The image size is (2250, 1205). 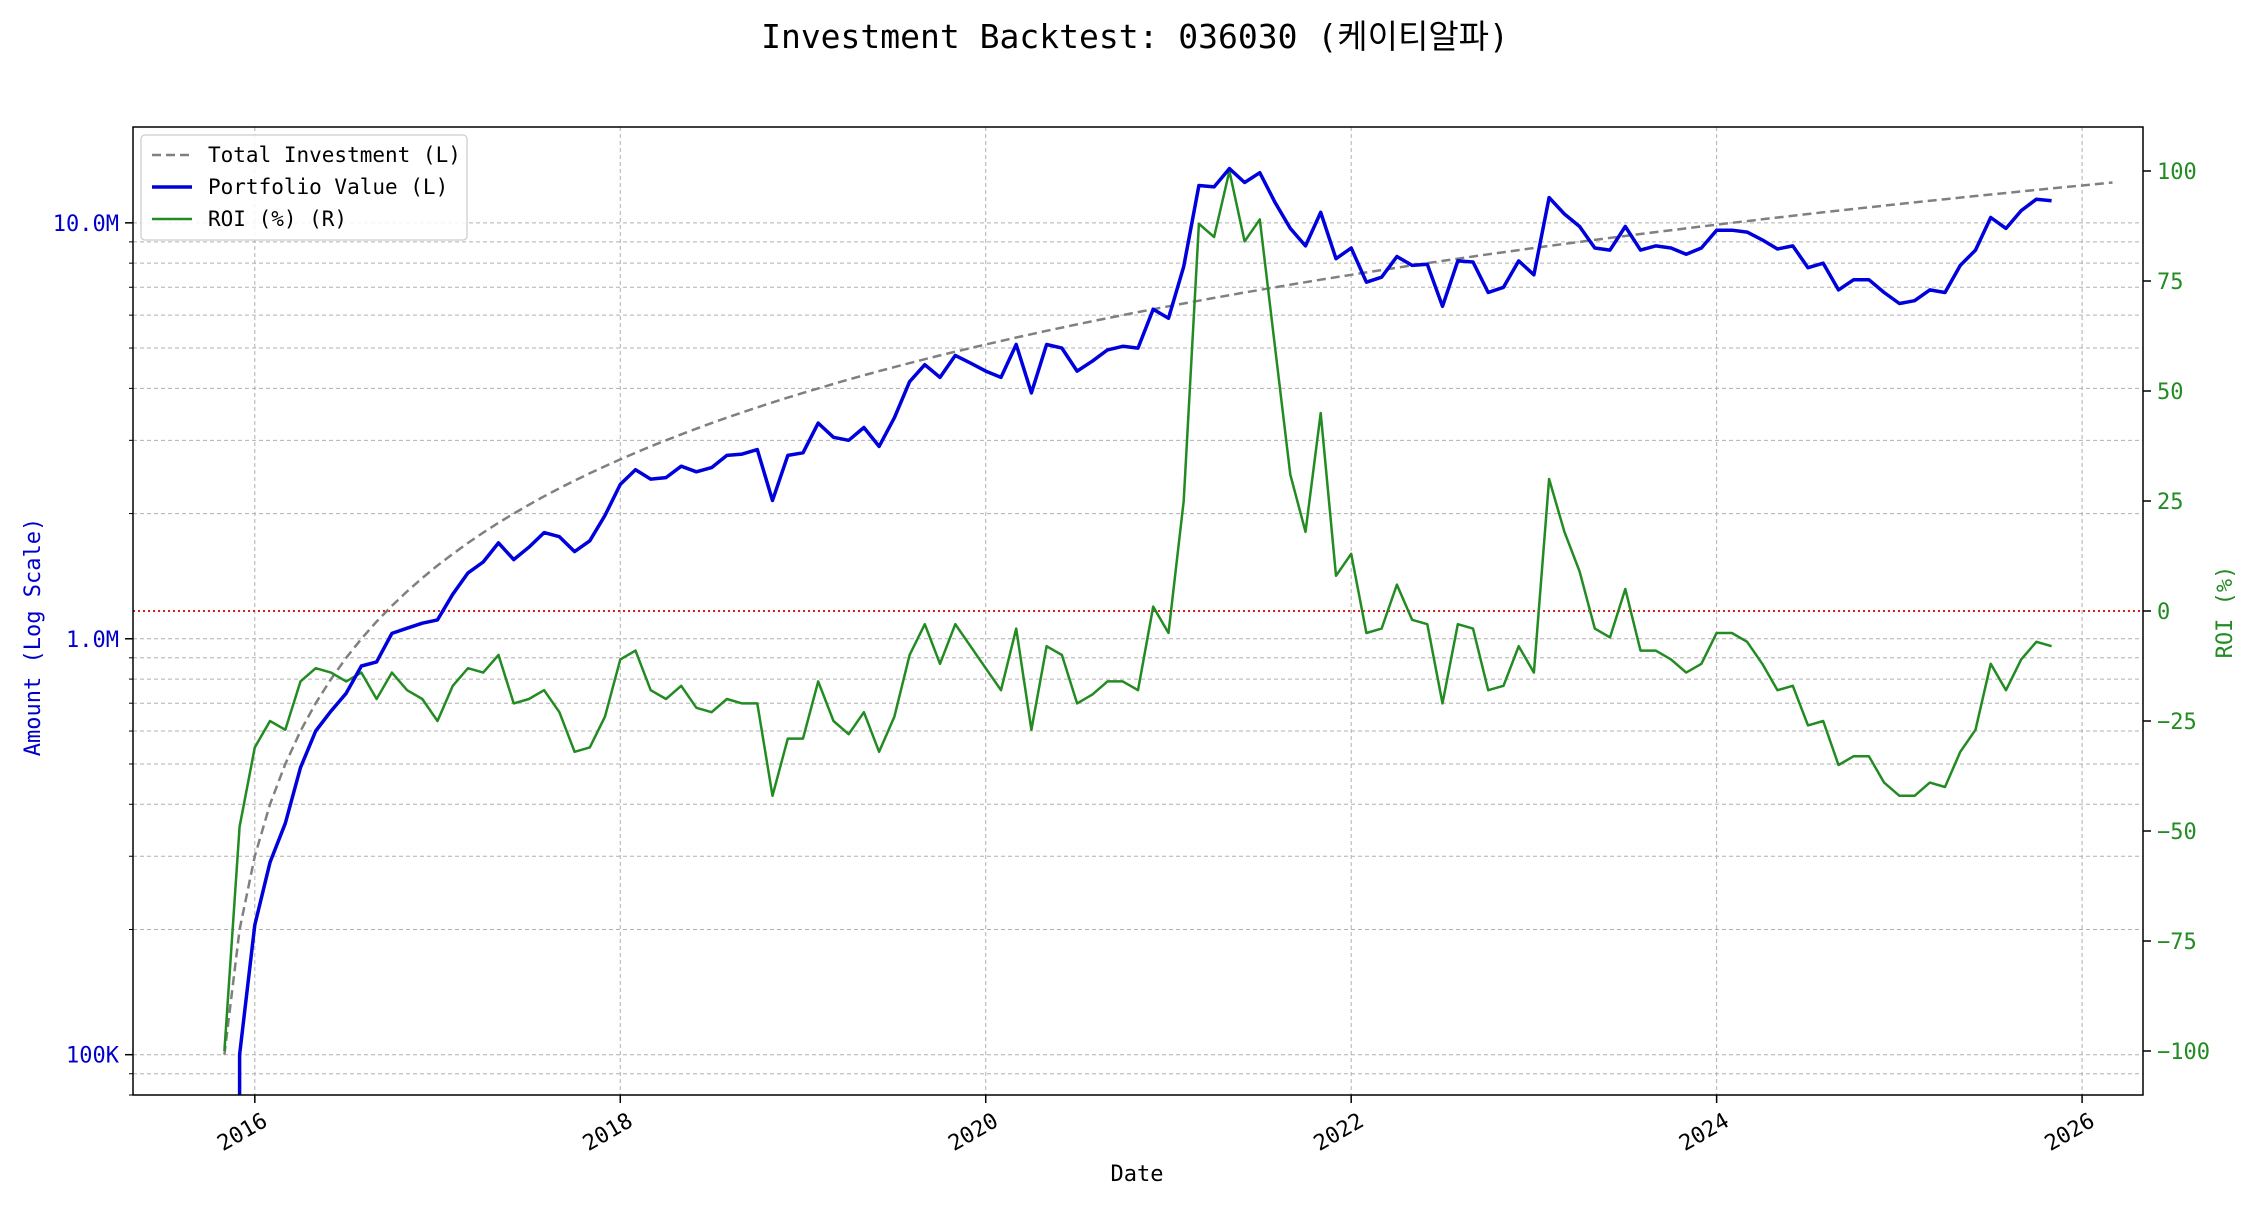 What do you see at coordinates (328, 187) in the screenshot?
I see `legend-label: Portfolio Value (L)` at bounding box center [328, 187].